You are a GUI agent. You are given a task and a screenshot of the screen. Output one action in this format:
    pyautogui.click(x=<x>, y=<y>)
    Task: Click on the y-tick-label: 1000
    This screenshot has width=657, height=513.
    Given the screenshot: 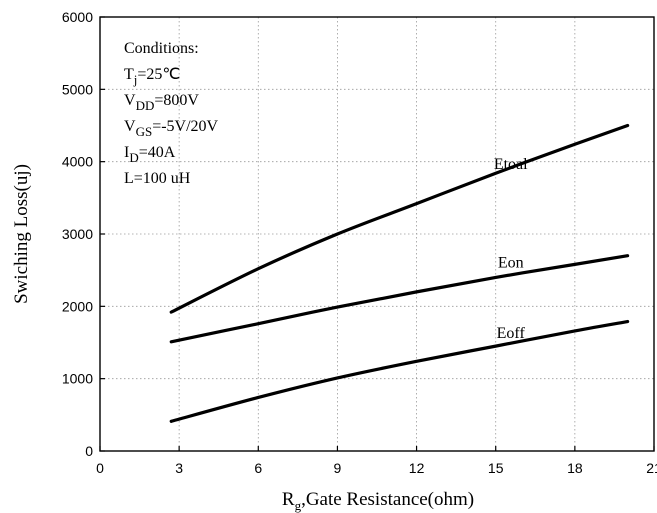 What is the action you would take?
    pyautogui.click(x=77, y=379)
    